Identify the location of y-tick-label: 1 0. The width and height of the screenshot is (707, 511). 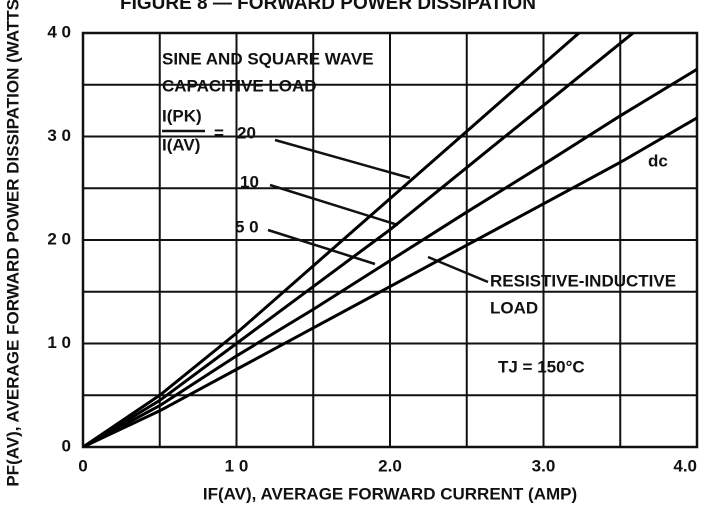
(59, 342).